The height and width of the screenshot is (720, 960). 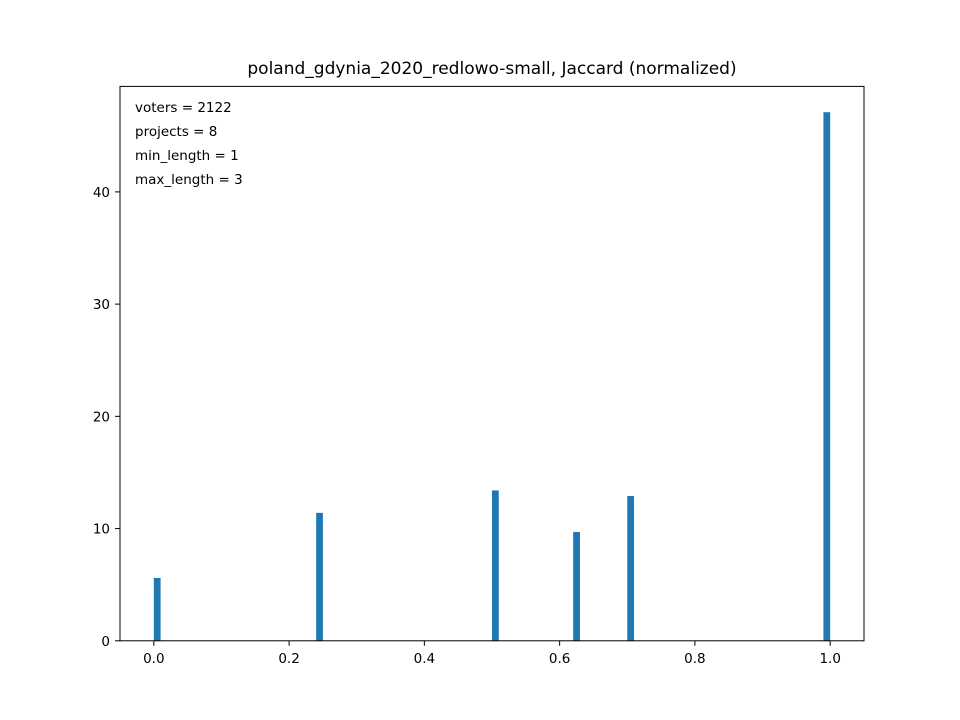 What do you see at coordinates (105, 642) in the screenshot?
I see `y-tick-label: 0` at bounding box center [105, 642].